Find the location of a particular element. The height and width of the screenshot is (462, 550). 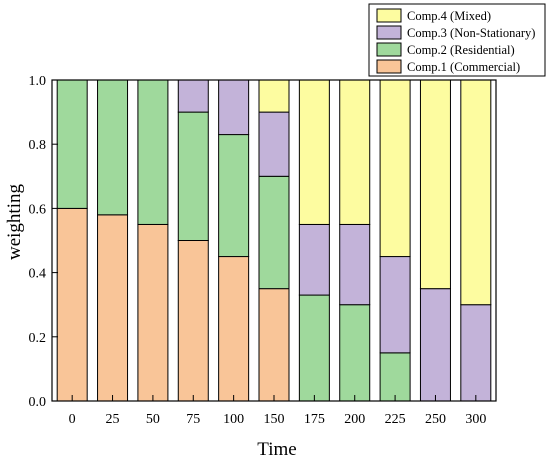

bar-segment-250-comp4 is located at coordinates (435, 184).